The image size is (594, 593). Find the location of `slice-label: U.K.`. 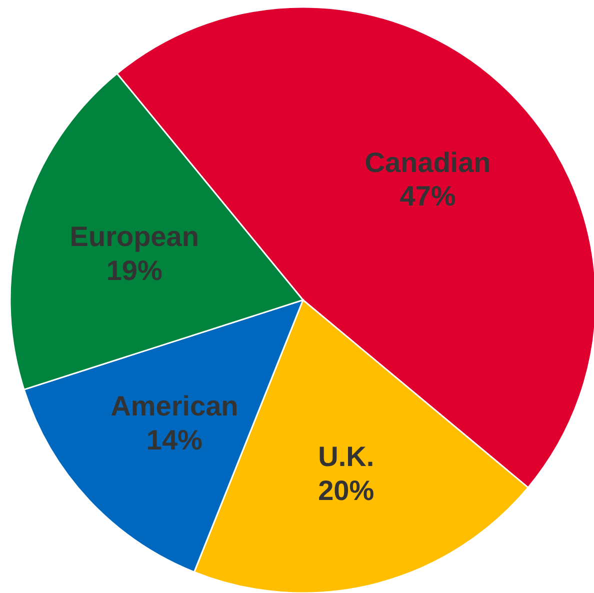

slice-label: U.K. is located at coordinates (346, 456).